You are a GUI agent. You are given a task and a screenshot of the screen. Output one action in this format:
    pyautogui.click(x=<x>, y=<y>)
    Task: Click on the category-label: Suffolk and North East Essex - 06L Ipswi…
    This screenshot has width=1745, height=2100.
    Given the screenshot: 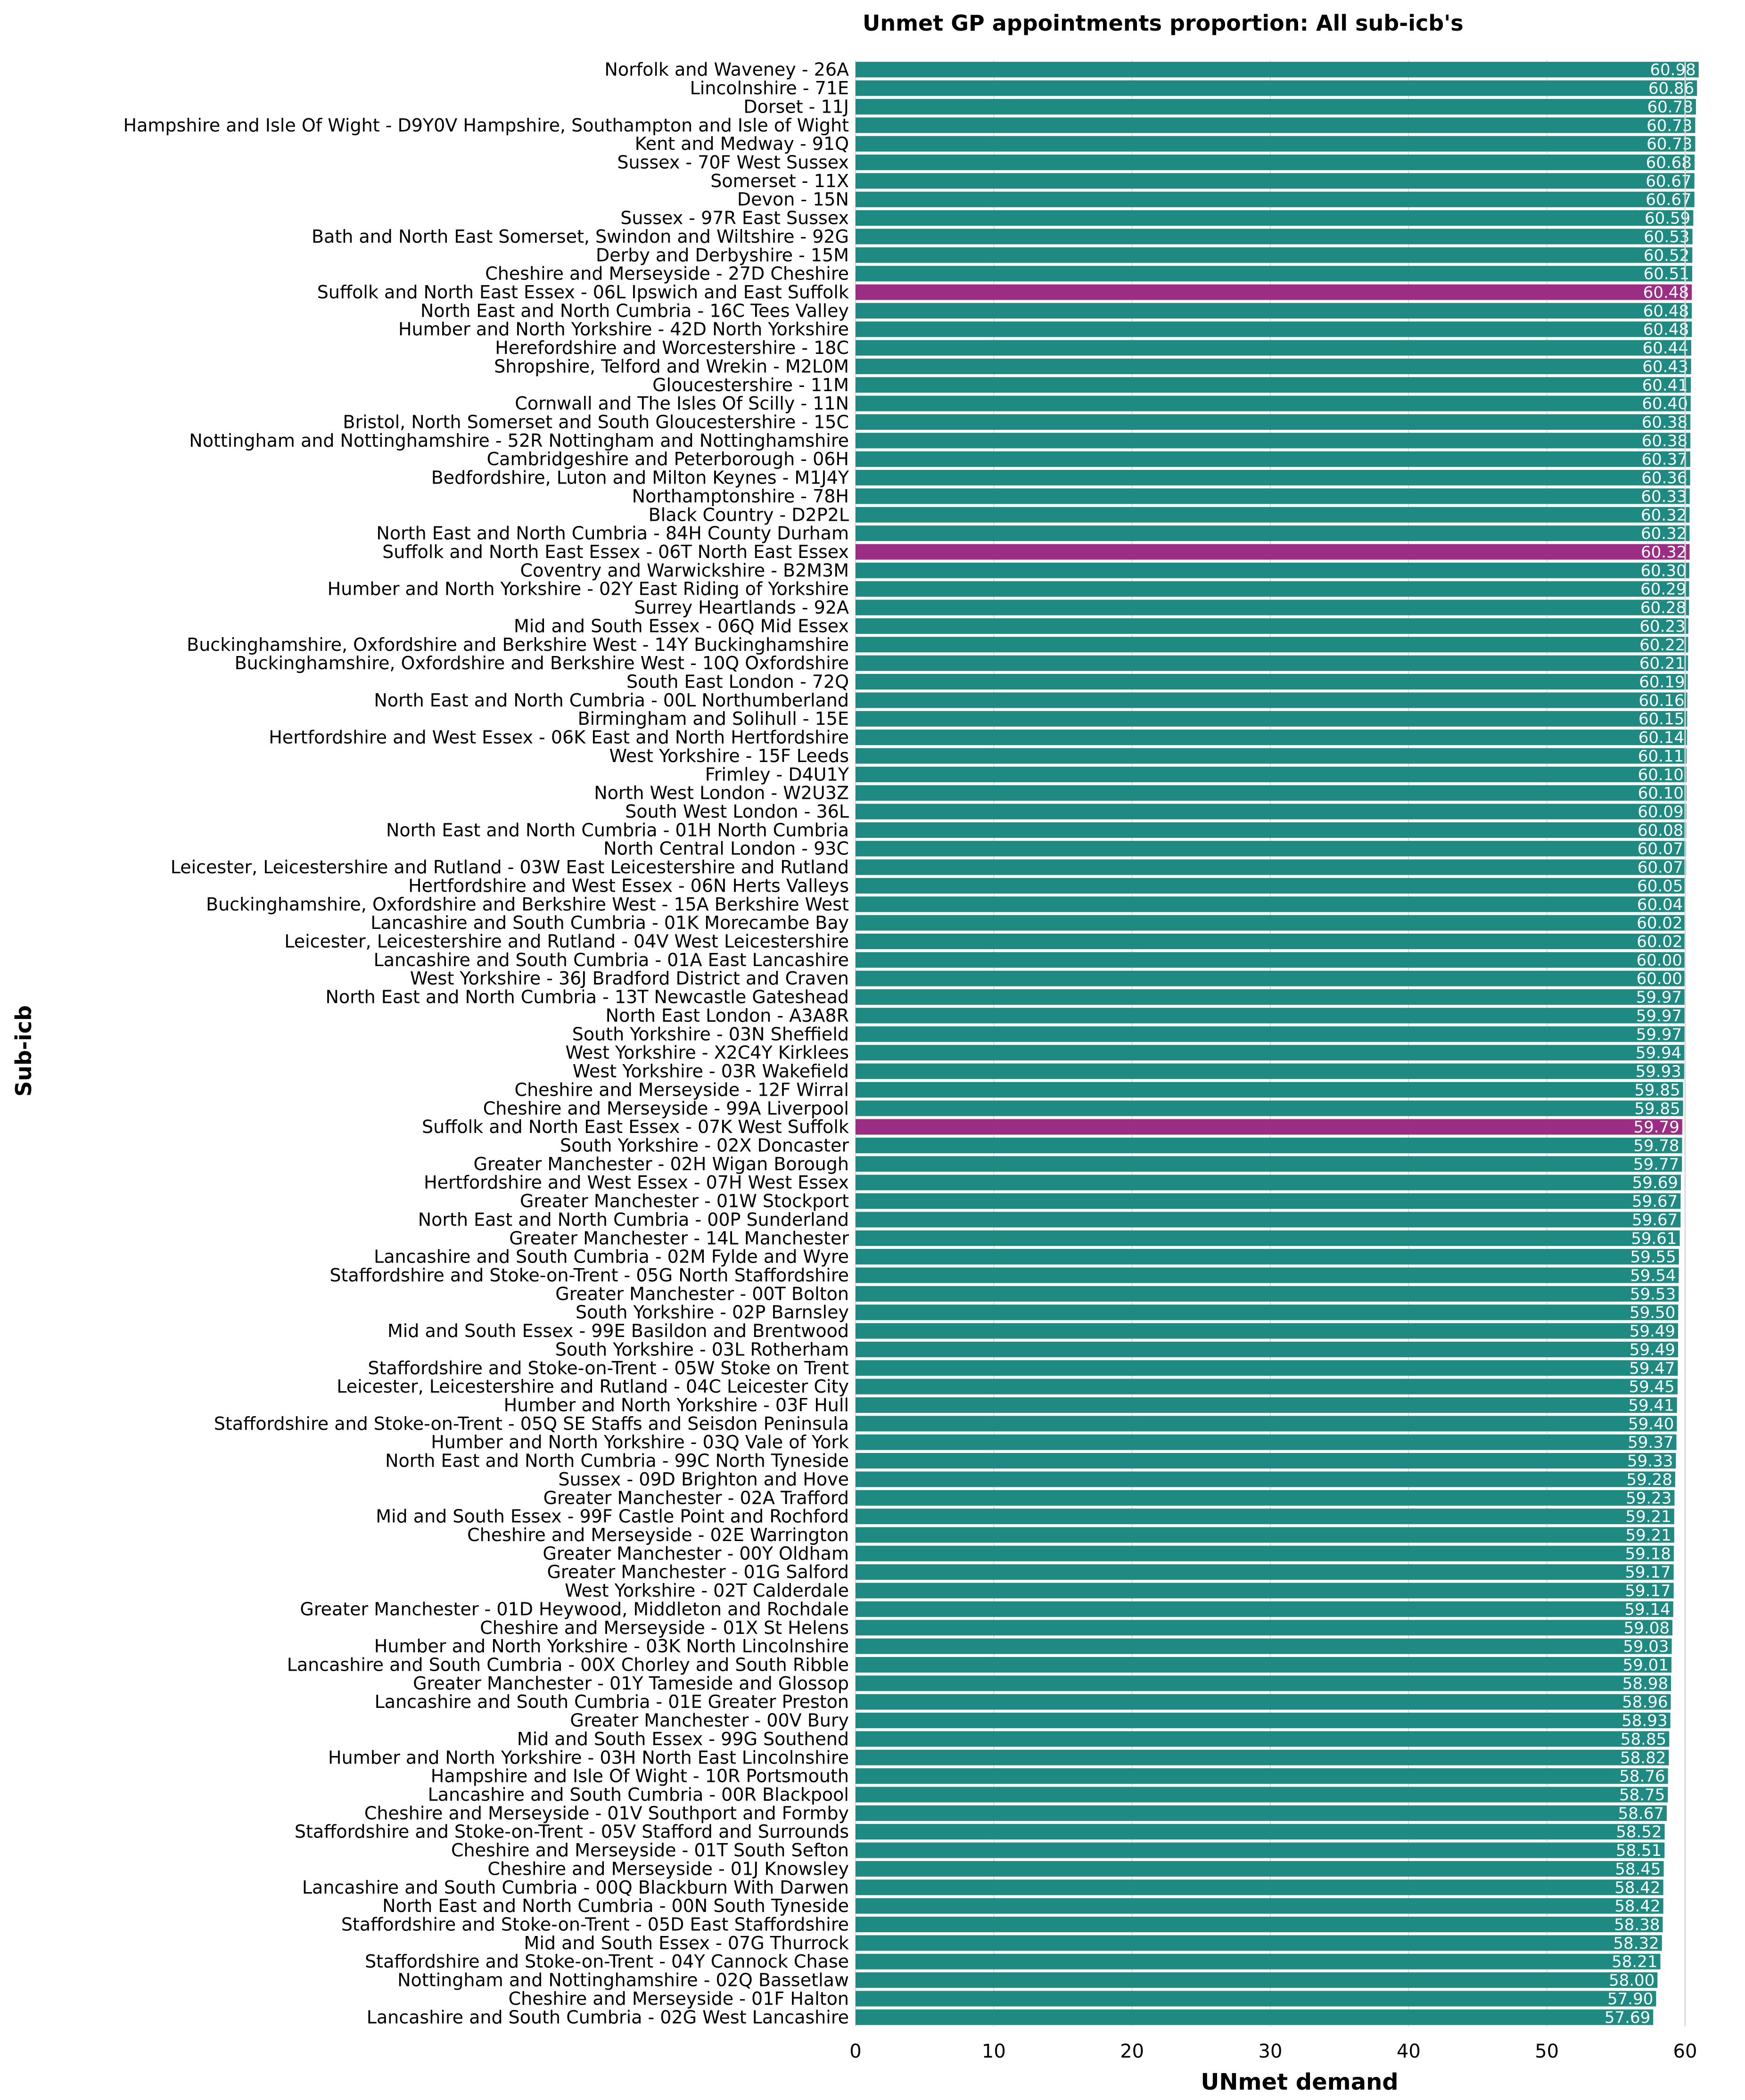 What is the action you would take?
    pyautogui.click(x=583, y=292)
    